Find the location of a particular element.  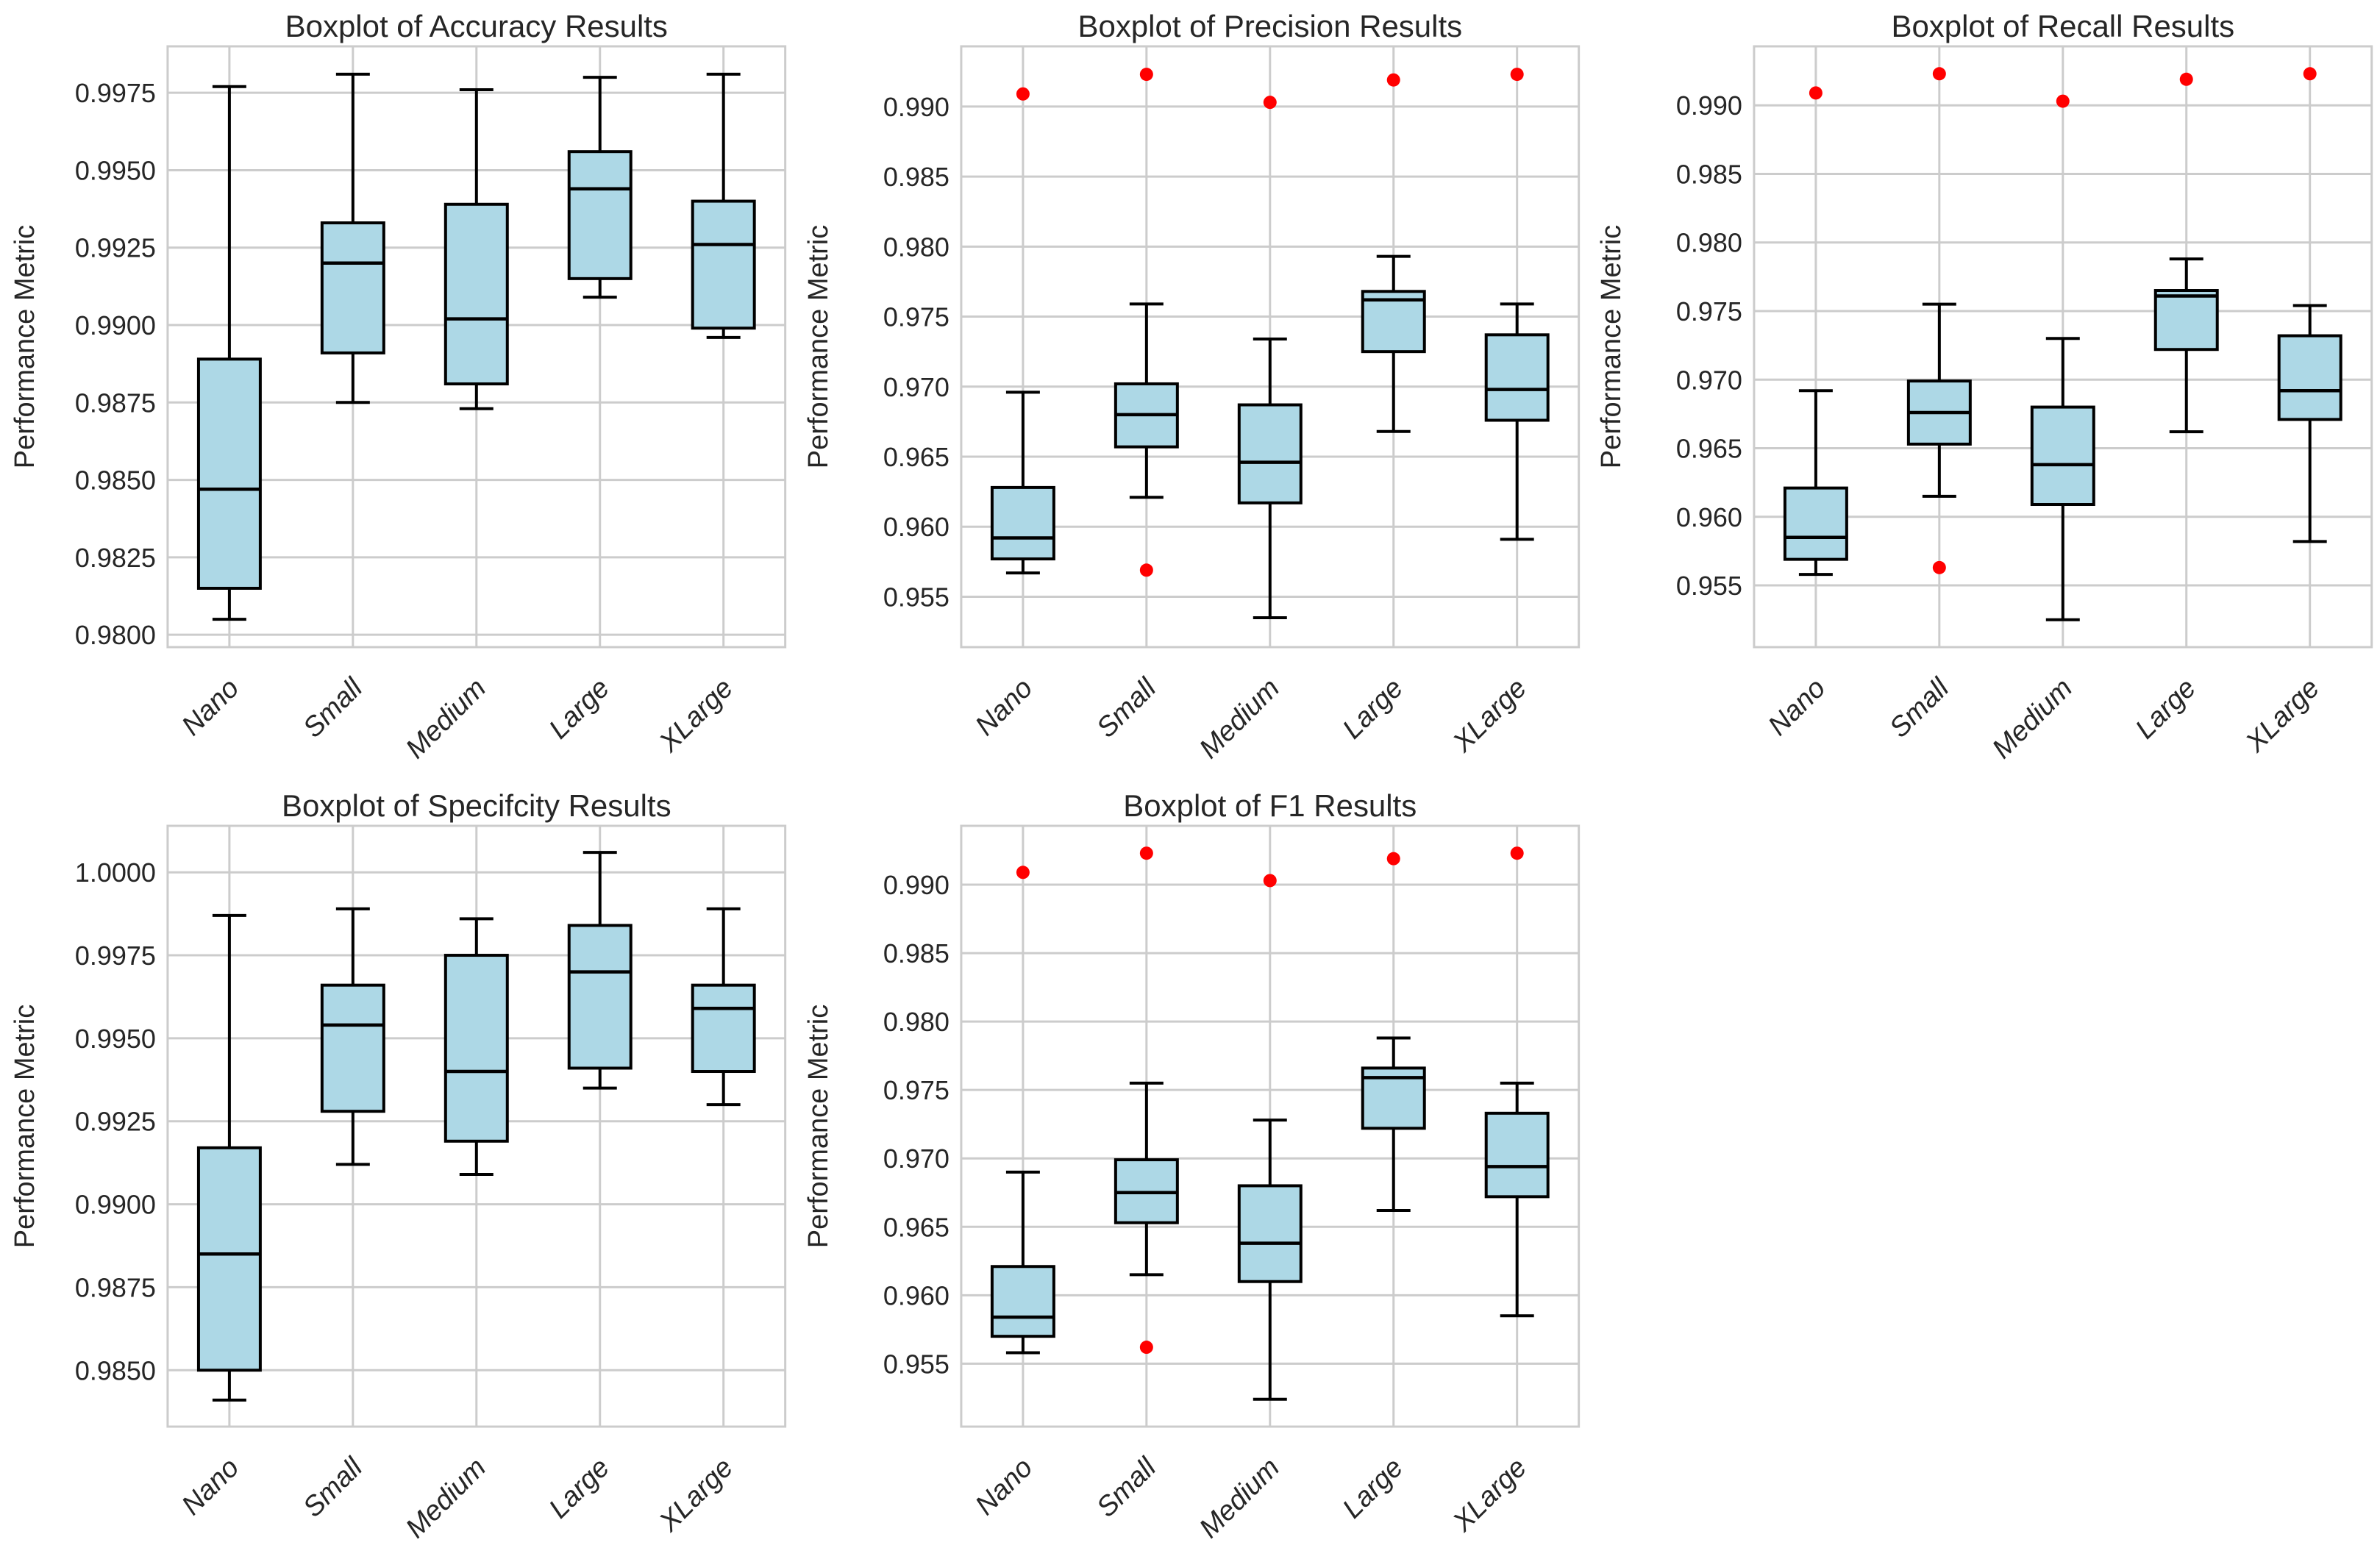

y-tick-label: 0.9975 is located at coordinates (116, 93).